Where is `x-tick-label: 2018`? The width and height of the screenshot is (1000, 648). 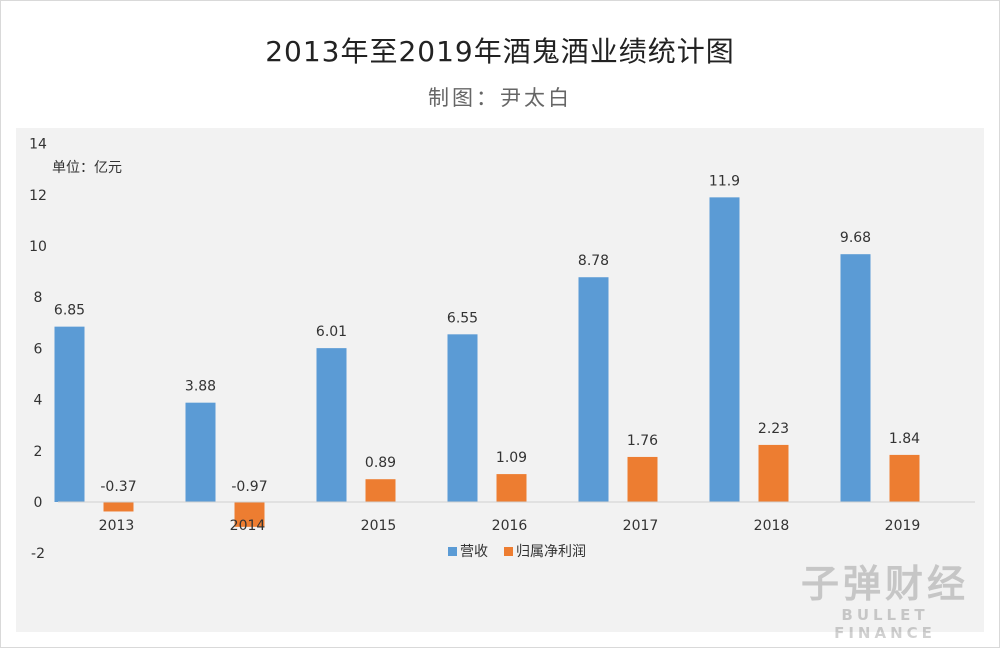
x-tick-label: 2018 is located at coordinates (772, 526).